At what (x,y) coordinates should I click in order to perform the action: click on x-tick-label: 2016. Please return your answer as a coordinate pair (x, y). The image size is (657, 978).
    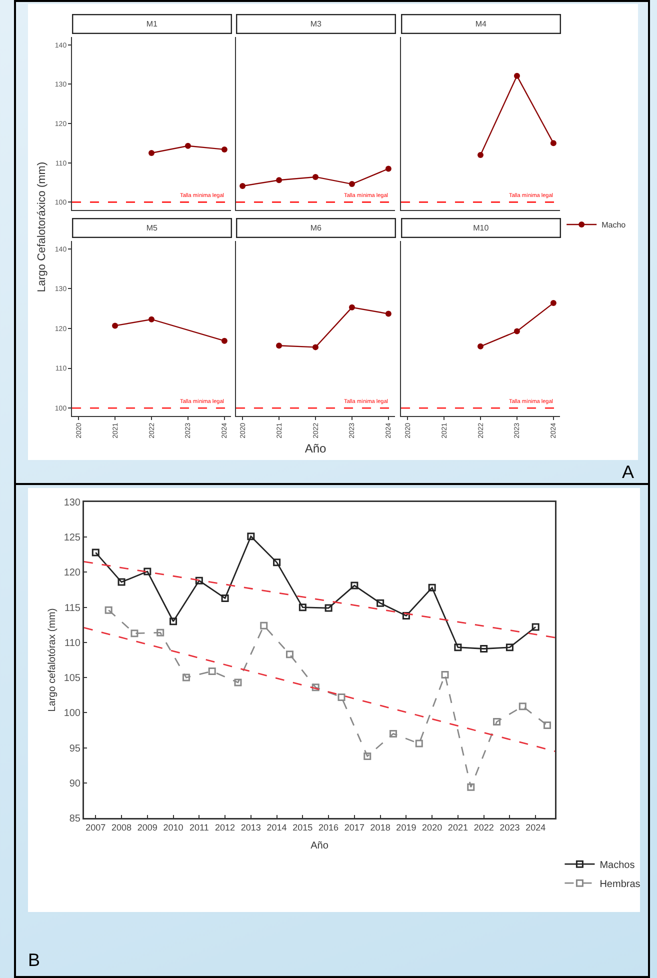
    Looking at the image, I should click on (328, 827).